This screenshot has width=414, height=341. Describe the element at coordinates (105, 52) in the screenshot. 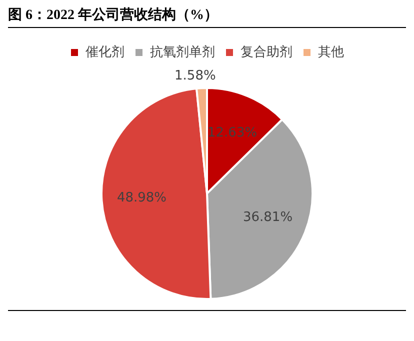

I see `legend-label: 催化剂` at that location.